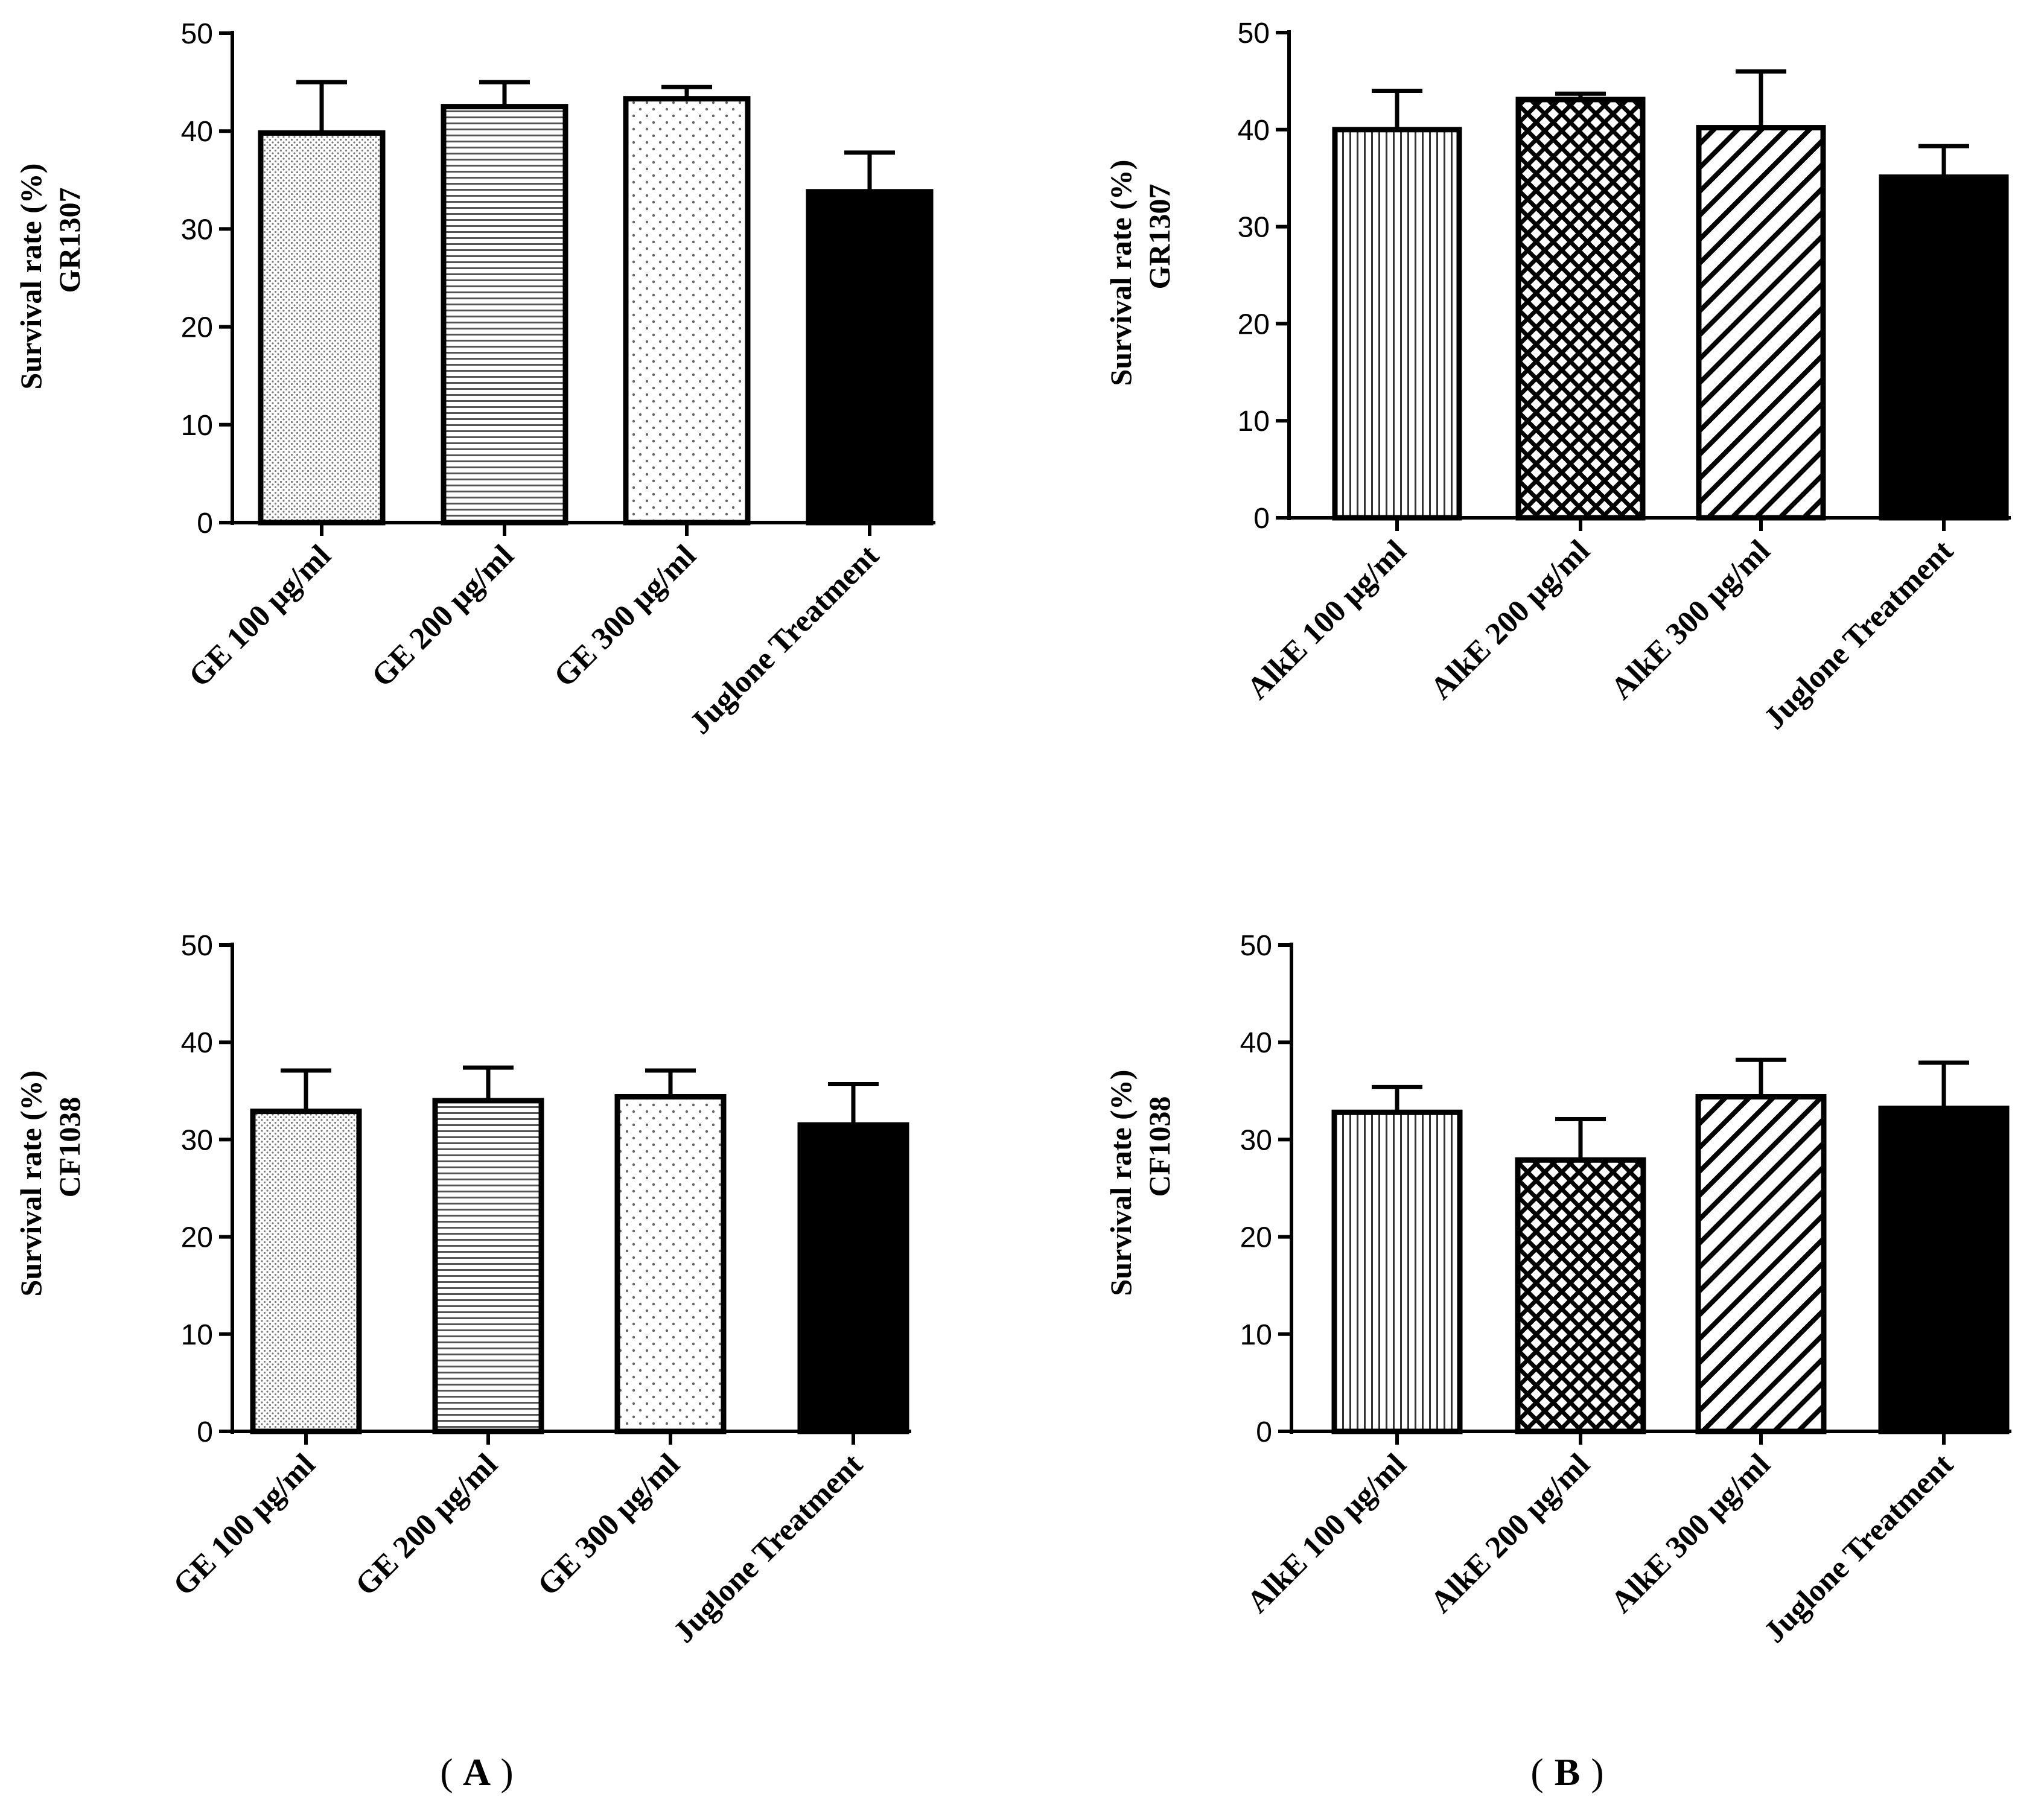 The height and width of the screenshot is (1817, 2044). What do you see at coordinates (506, 1772) in the screenshot?
I see `panel-label-a-right-paren: )` at bounding box center [506, 1772].